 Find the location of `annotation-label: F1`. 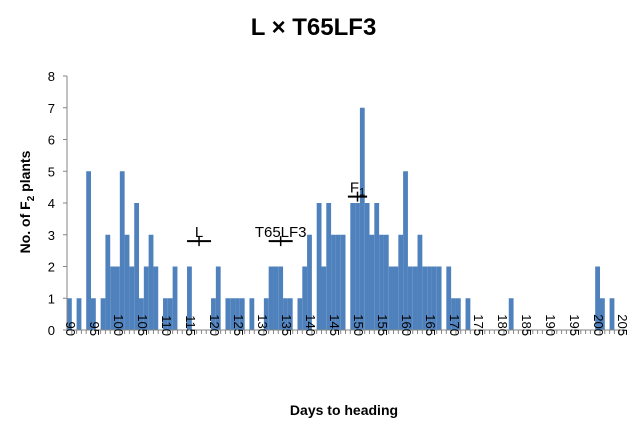

annotation-label: F1 is located at coordinates (357, 189).